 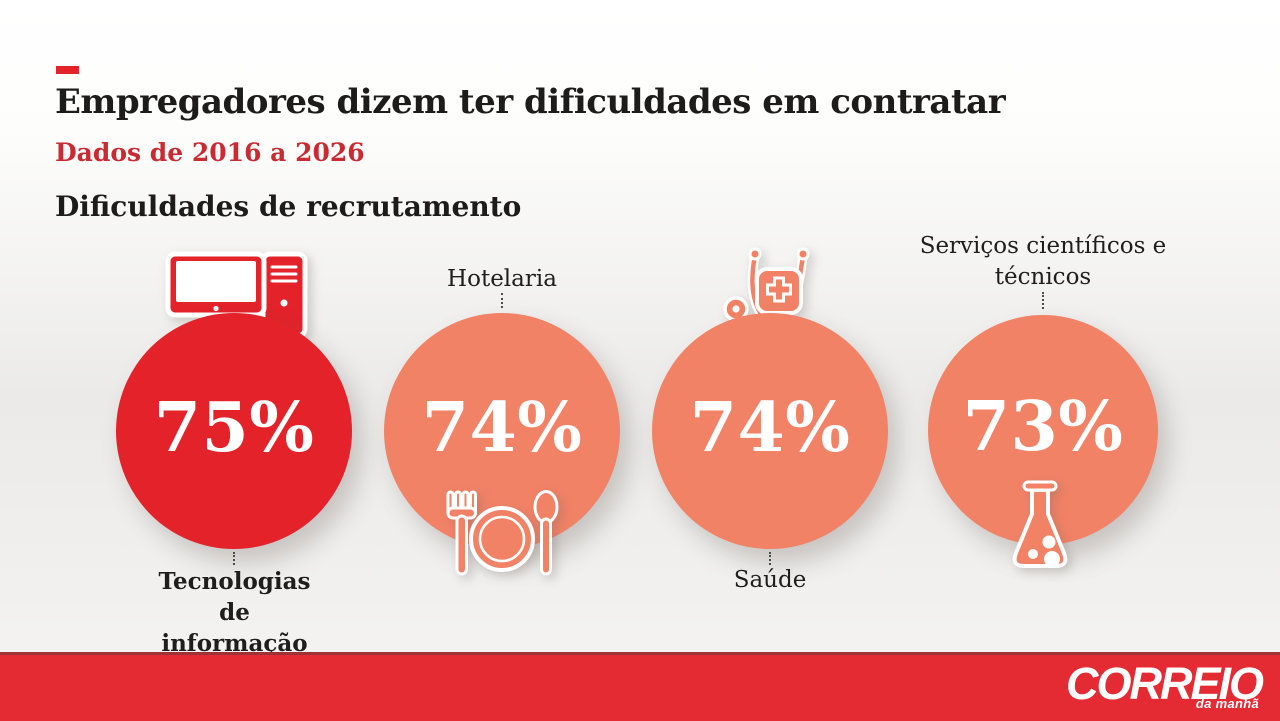 What do you see at coordinates (1227, 703) in the screenshot?
I see `logo-subtext: da manhã` at bounding box center [1227, 703].